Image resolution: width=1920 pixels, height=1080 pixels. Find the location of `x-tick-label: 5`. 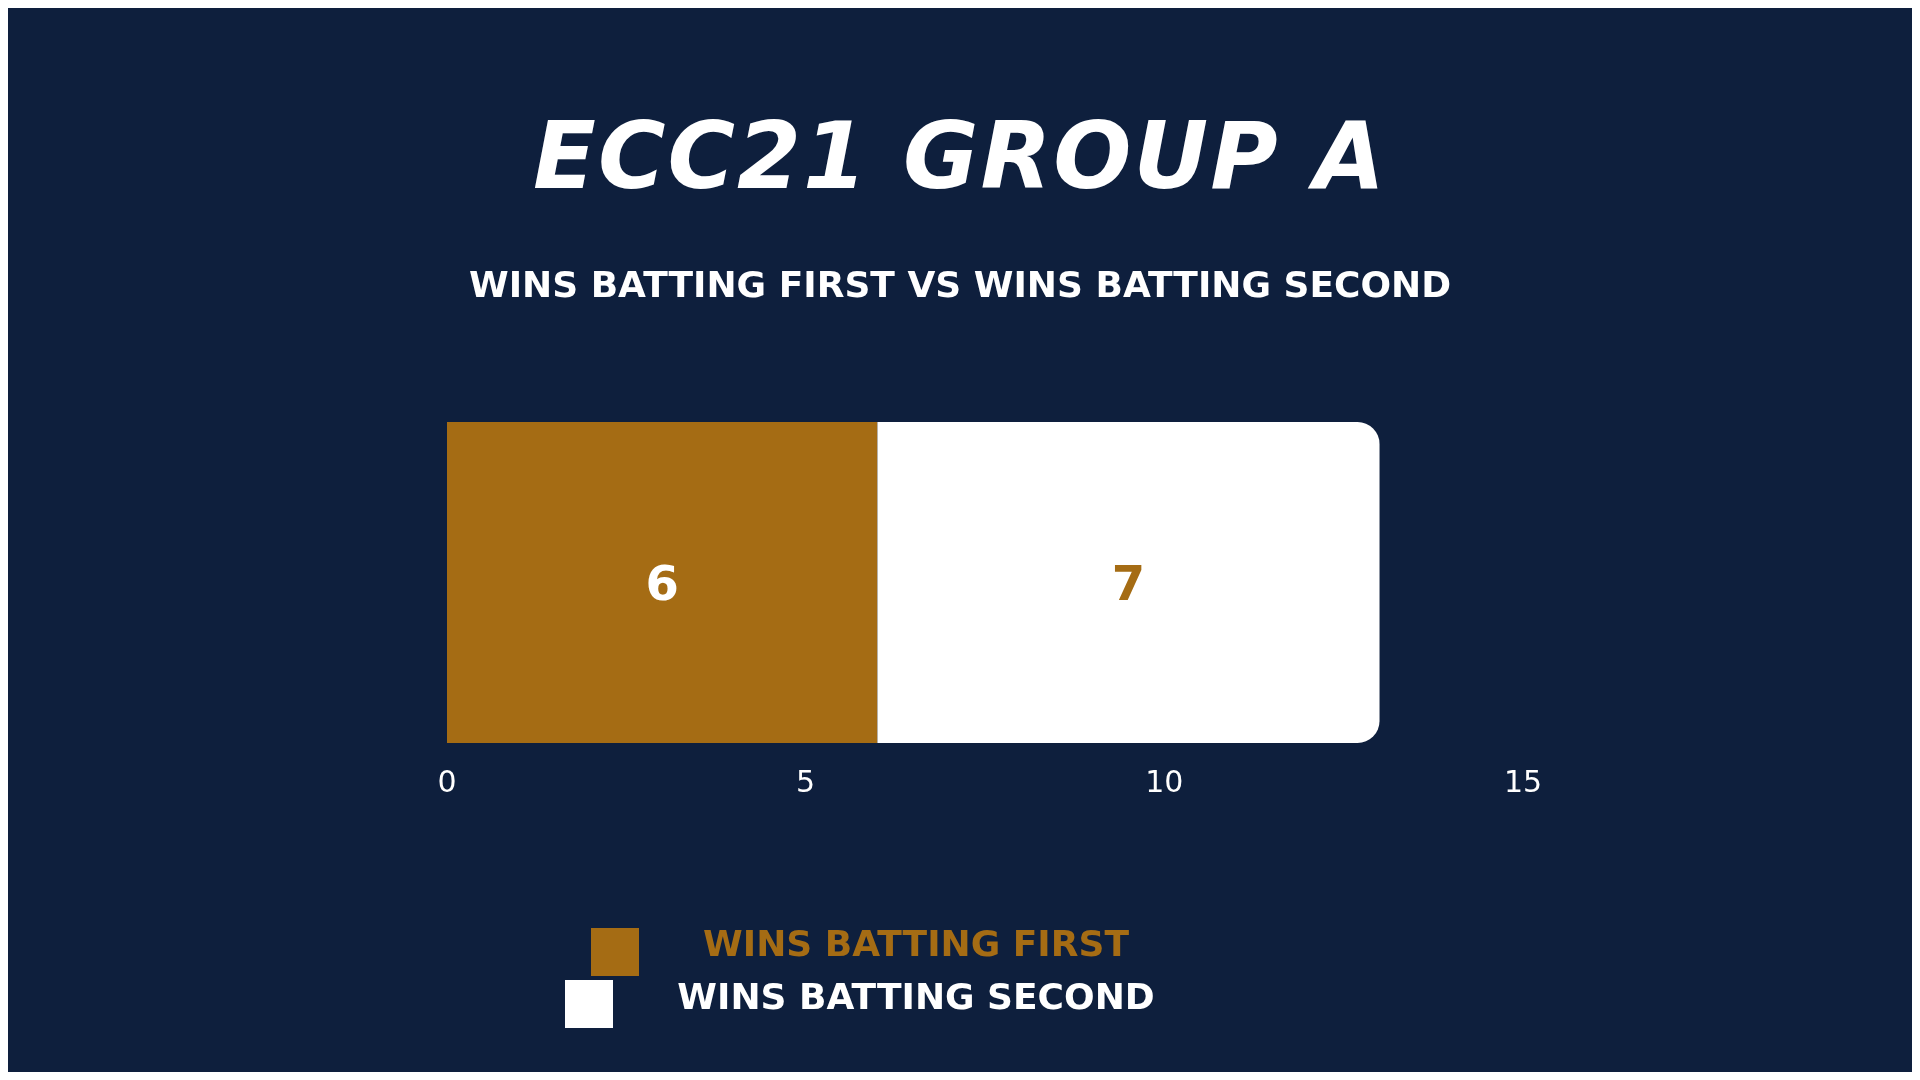

x-tick-label: 5 is located at coordinates (806, 782).